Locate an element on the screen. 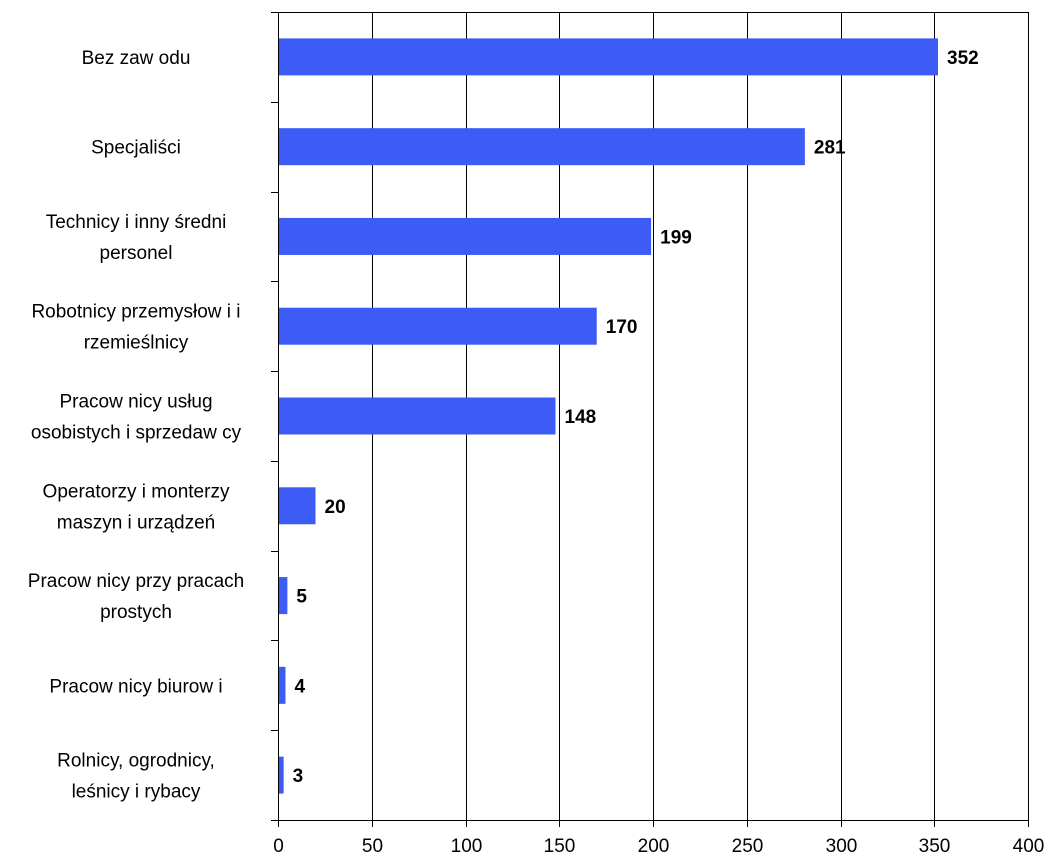 This screenshot has width=1046, height=861. category-label: Bez zaw odu is located at coordinates (136, 58).